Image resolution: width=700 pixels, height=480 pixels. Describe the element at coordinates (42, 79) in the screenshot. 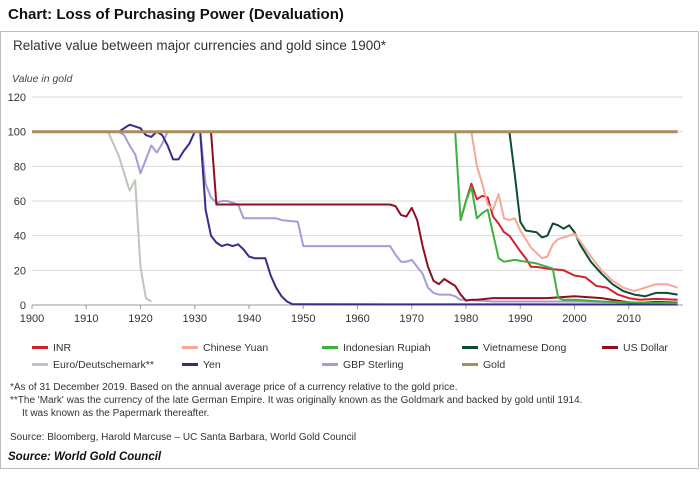

I see `y-axis-label: Value in gold` at that location.